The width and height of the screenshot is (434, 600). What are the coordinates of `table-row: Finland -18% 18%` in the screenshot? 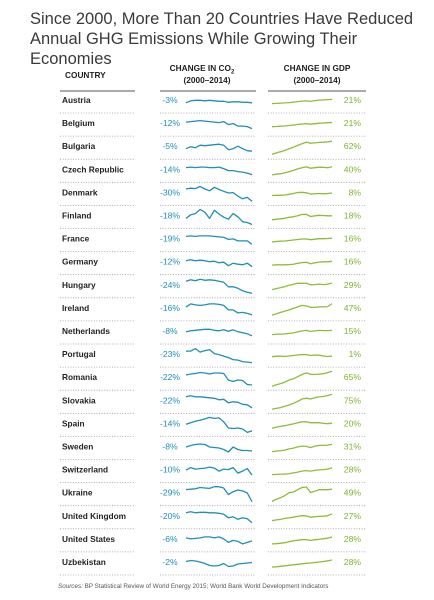 It's located at (213, 218).